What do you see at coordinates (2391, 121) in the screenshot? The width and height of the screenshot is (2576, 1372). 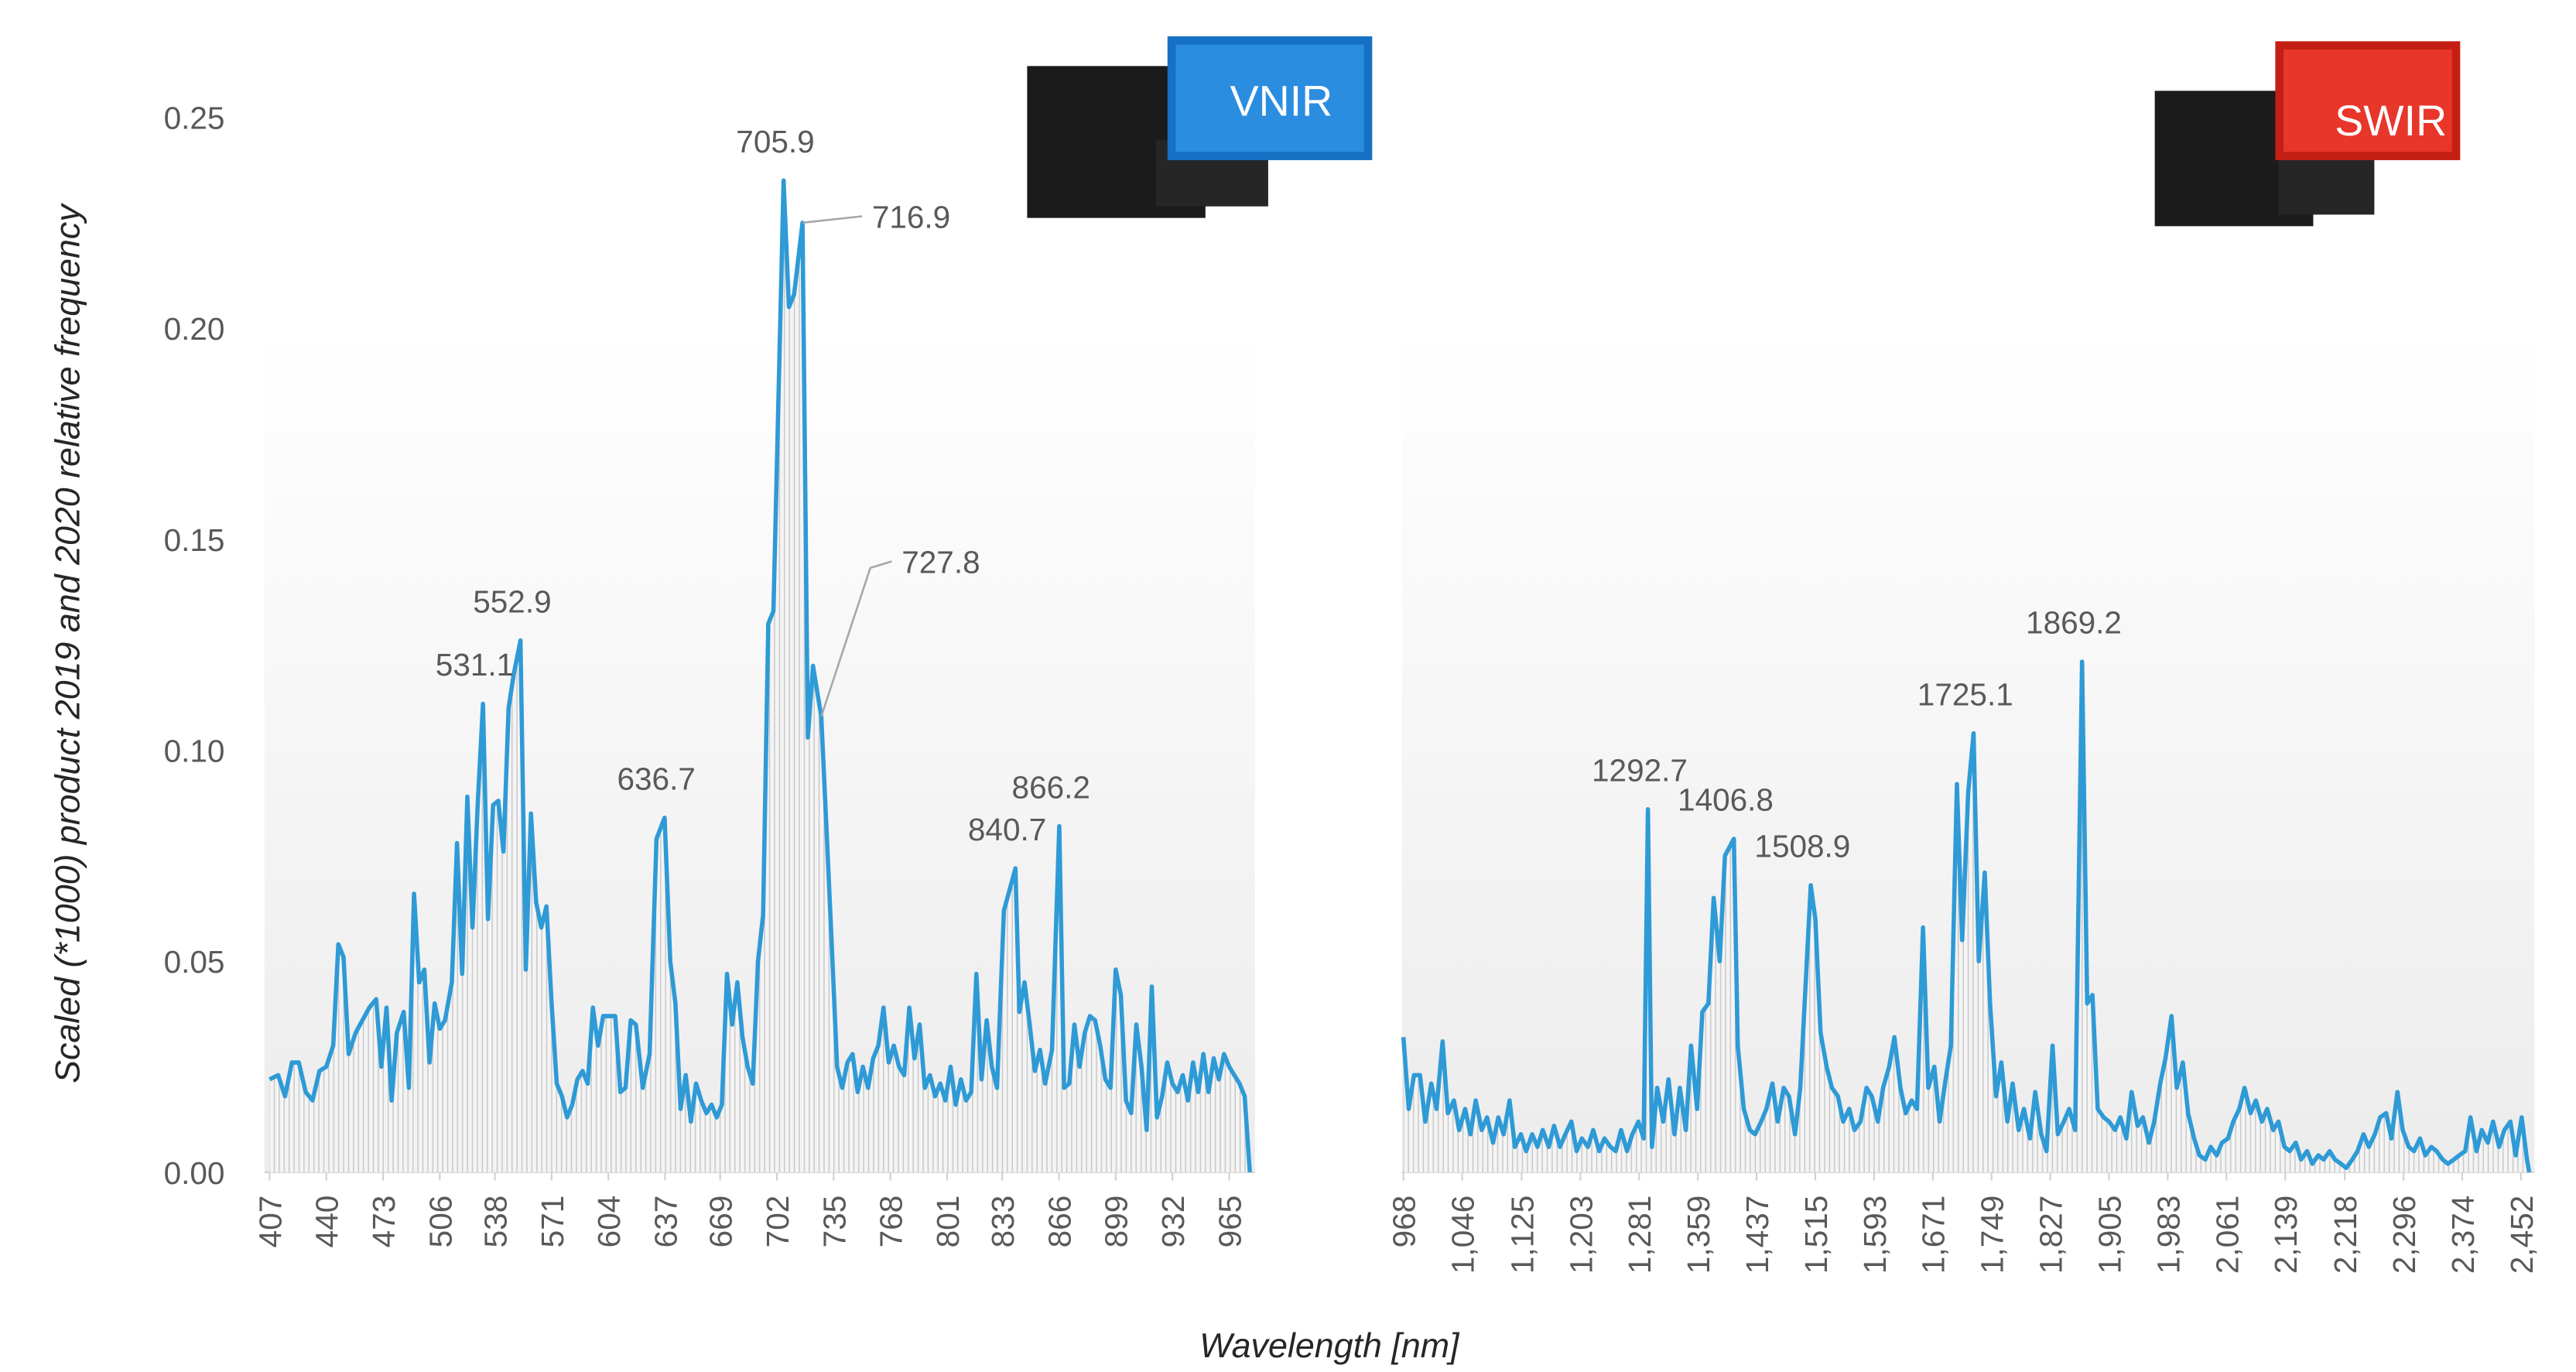 I see `camera-label: SWIR` at bounding box center [2391, 121].